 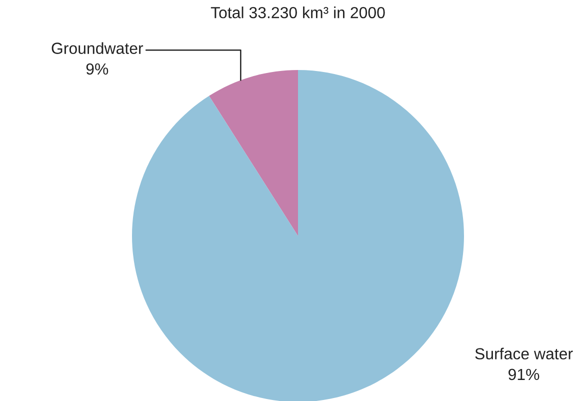 What do you see at coordinates (297, 12) in the screenshot?
I see `chart-title: Total 33.230 km³ in 2000` at bounding box center [297, 12].